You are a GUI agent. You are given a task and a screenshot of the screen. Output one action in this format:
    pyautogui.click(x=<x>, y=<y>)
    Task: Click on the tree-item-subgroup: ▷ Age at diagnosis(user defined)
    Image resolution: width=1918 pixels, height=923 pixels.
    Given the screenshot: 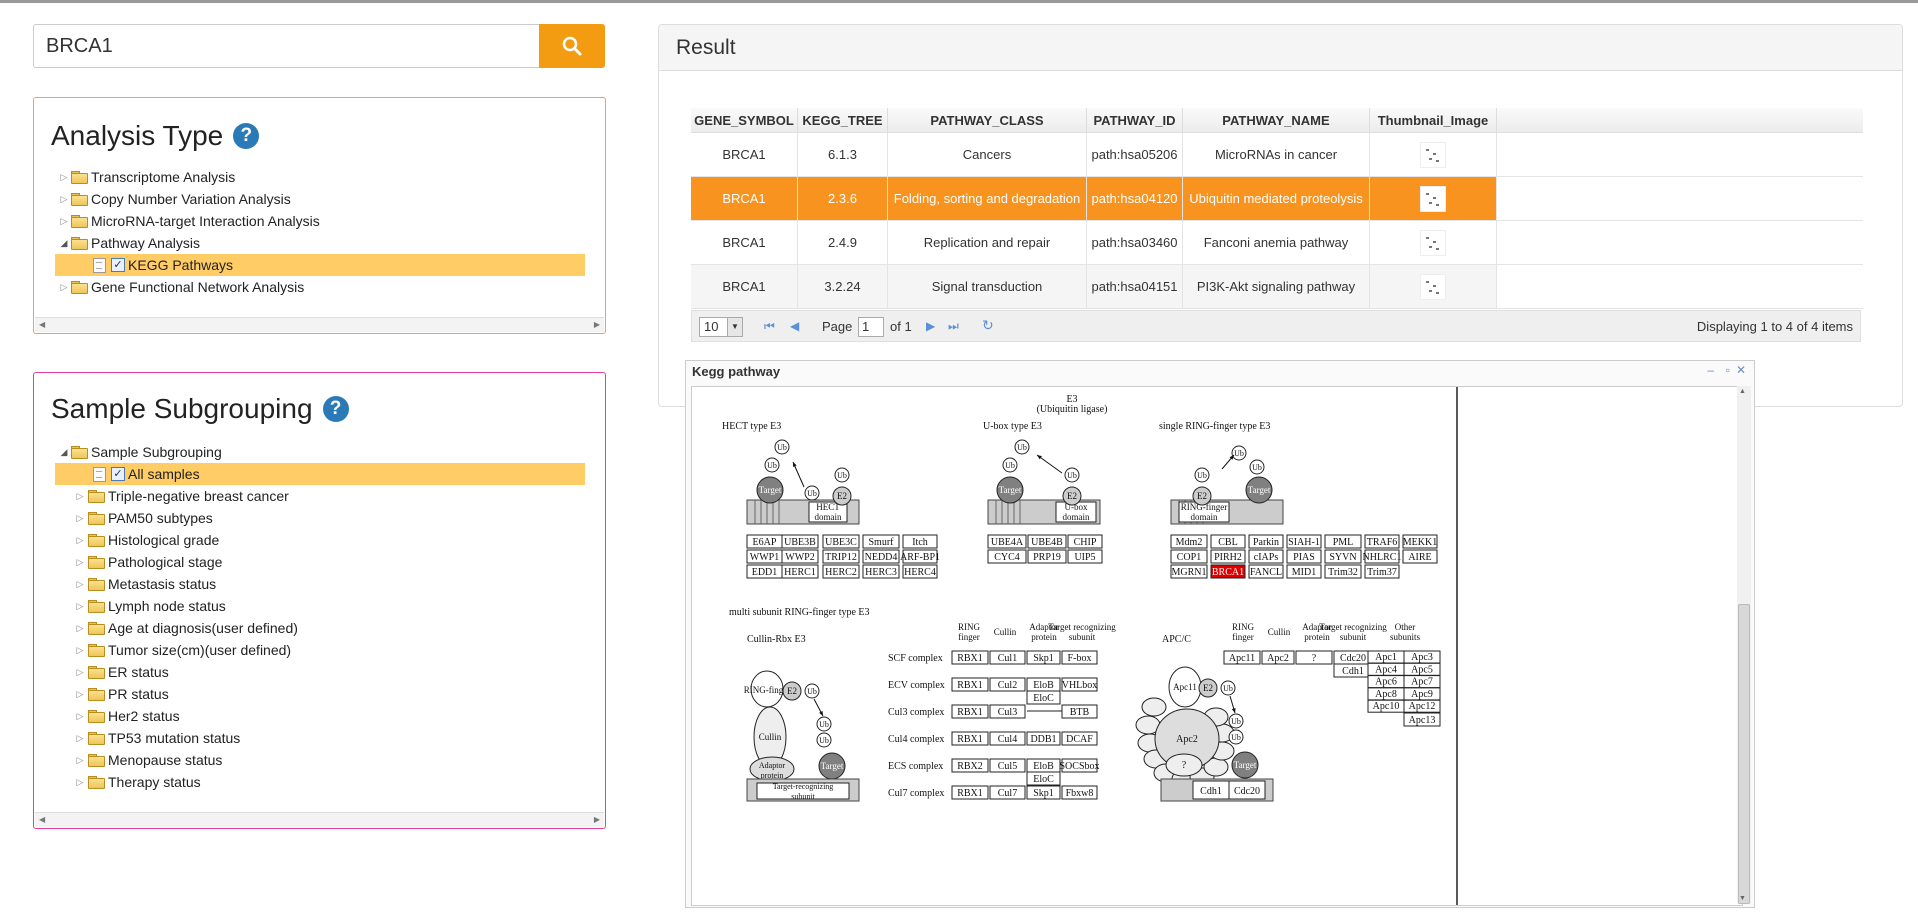 What is the action you would take?
    pyautogui.click(x=320, y=628)
    